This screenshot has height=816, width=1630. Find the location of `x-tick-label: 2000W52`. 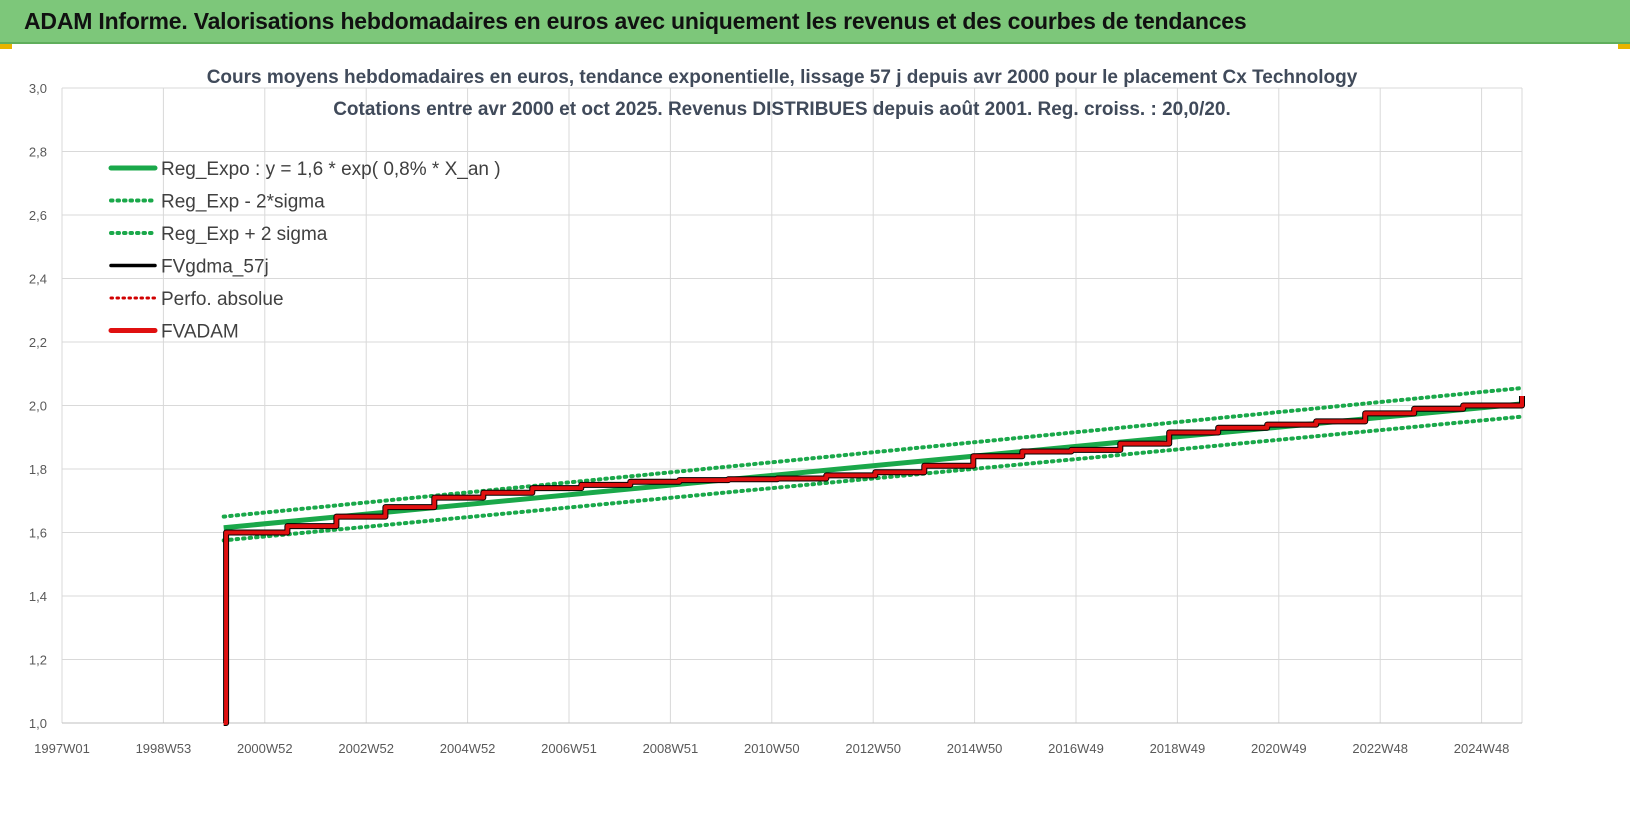

x-tick-label: 2000W52 is located at coordinates (265, 748).